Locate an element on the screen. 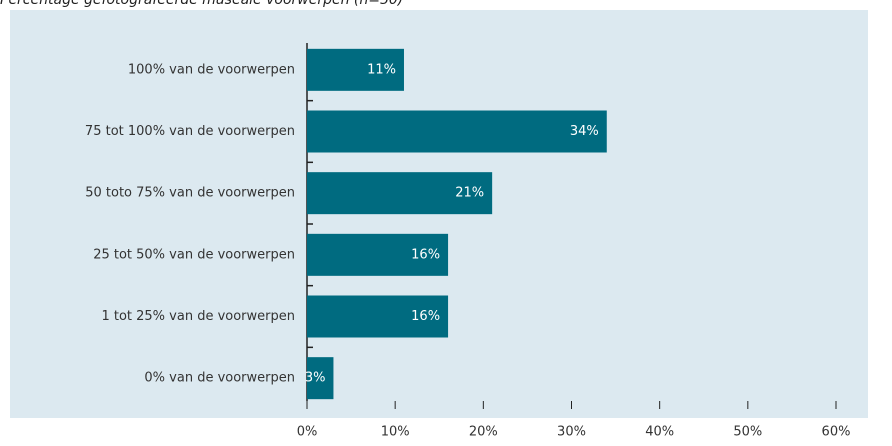 This screenshot has width=892, height=446. y-tick-label: 1 tot 25% van de voorwerpen is located at coordinates (198, 316).